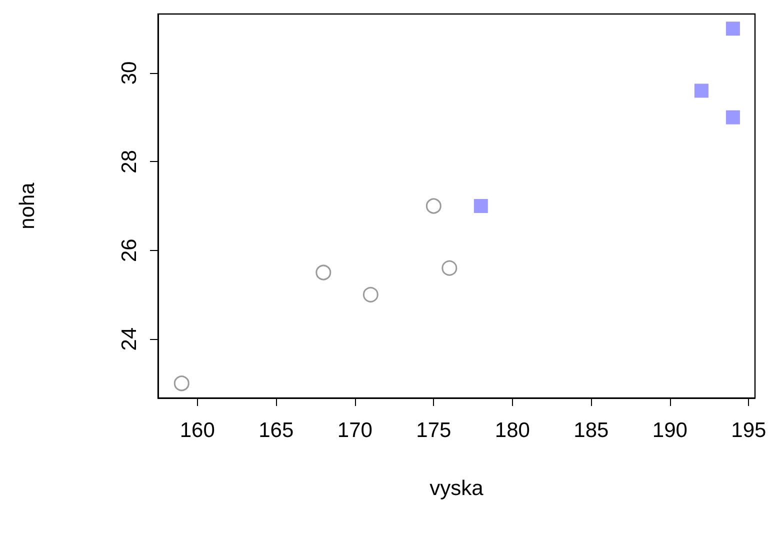 The height and width of the screenshot is (552, 777). Describe the element at coordinates (129, 339) in the screenshot. I see `y-tick-label: 24` at that location.